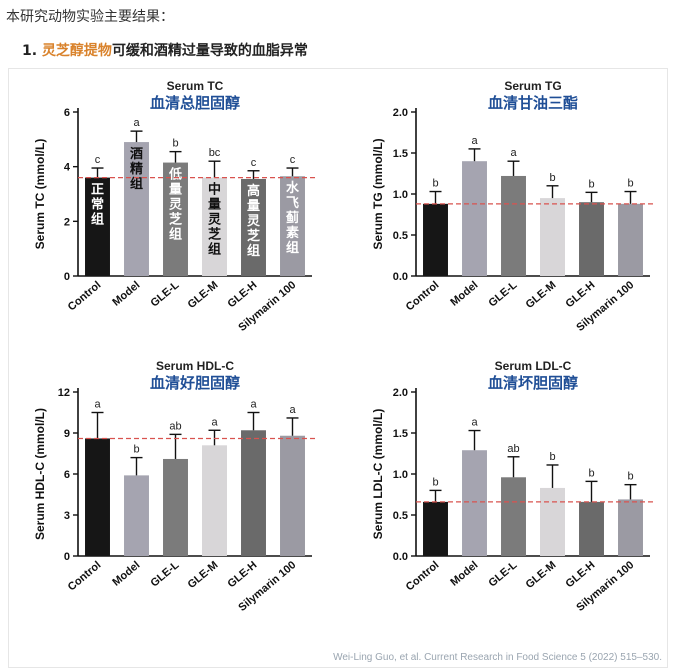 The image size is (674, 671). Describe the element at coordinates (67, 113) in the screenshot. I see `y-tick-label: 6` at that location.